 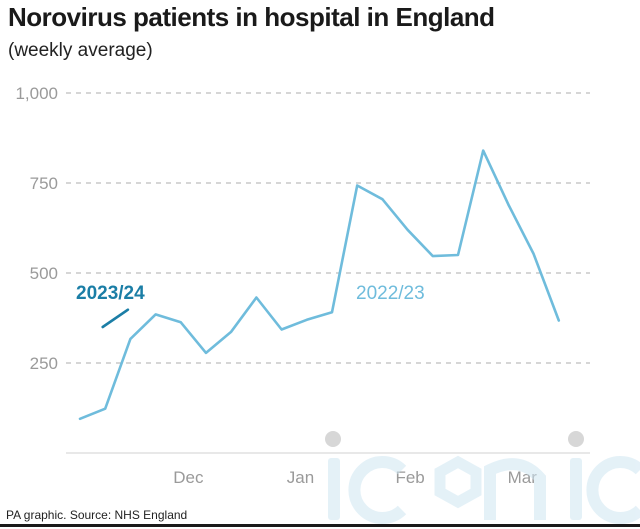 I want to click on chart-subtitle: (weekly average), so click(x=80, y=50).